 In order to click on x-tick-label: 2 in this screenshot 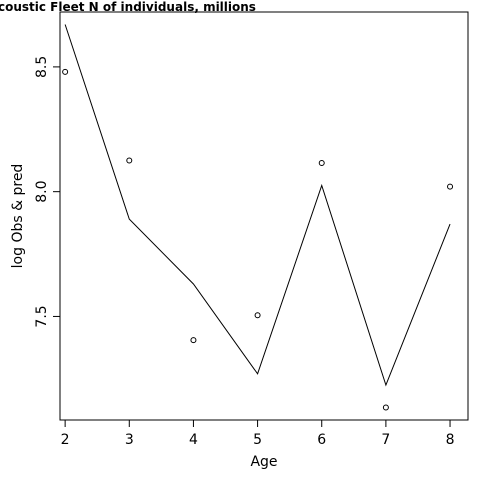, I will do `click(65, 440)`.